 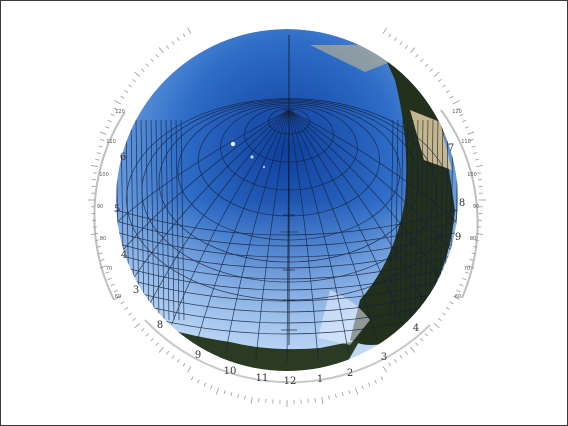 What do you see at coordinates (473, 239) in the screenshot?
I see `right-tick-label: 80` at bounding box center [473, 239].